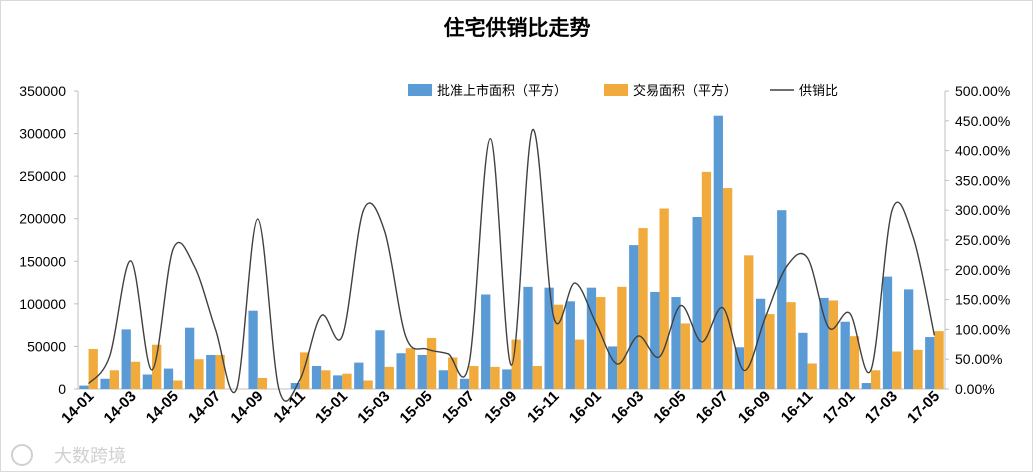 This screenshot has height=472, width=1033. Describe the element at coordinates (46, 346) in the screenshot. I see `y-left-tick-label: 50000` at that location.